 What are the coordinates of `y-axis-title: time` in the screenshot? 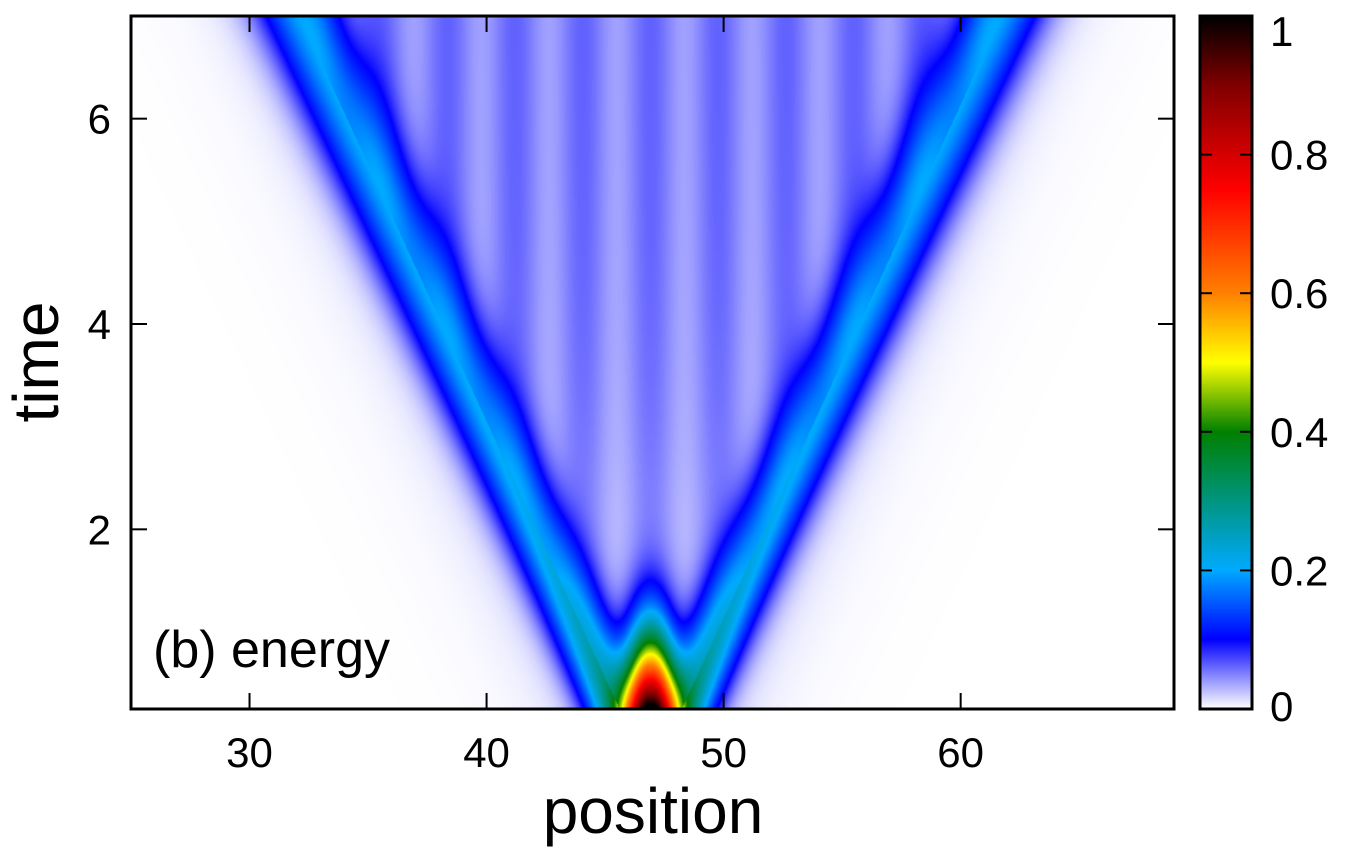 It's located at (36, 362).